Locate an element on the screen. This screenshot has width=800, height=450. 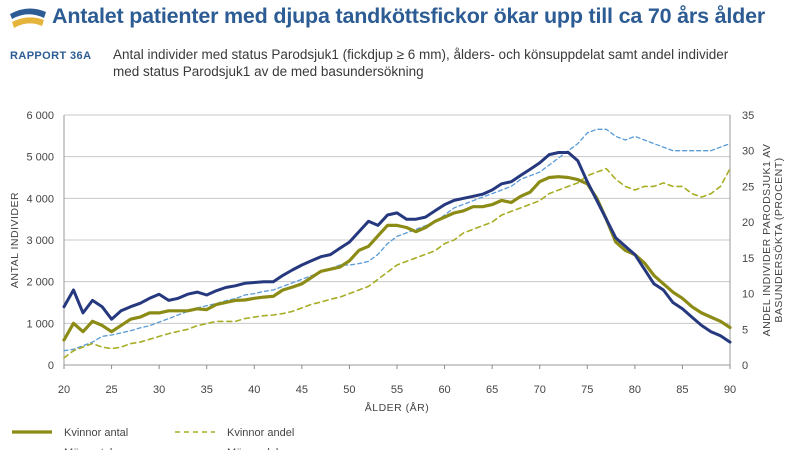
x-tick-label: 60 is located at coordinates (444, 390).